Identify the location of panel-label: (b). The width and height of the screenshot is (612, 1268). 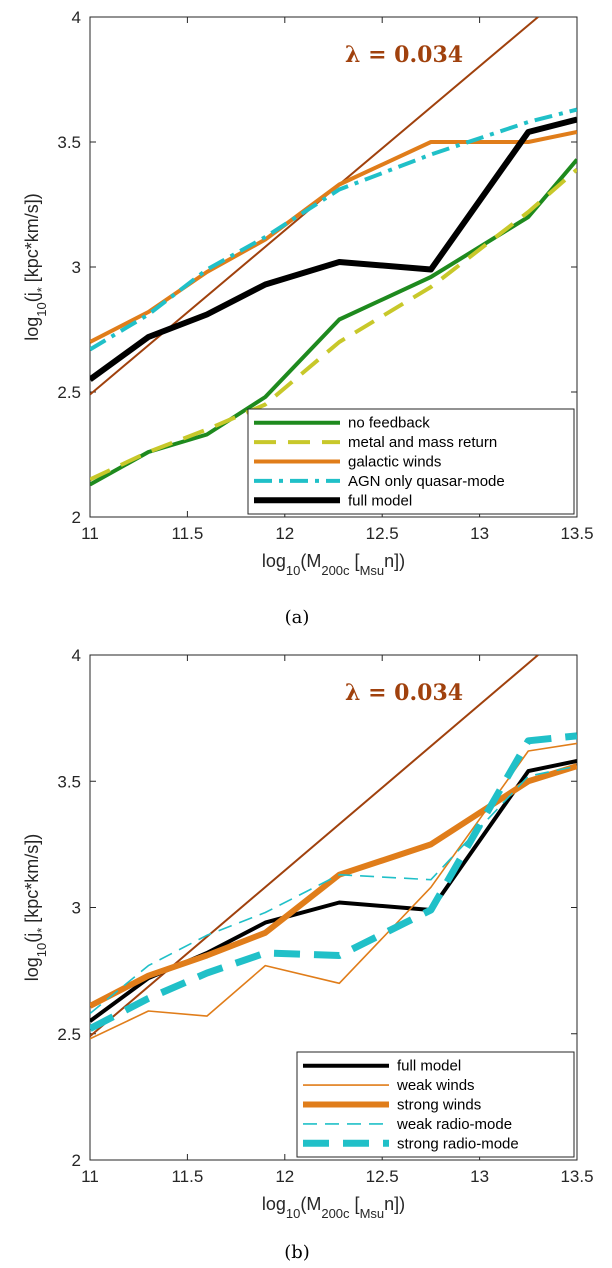
(297, 1252).